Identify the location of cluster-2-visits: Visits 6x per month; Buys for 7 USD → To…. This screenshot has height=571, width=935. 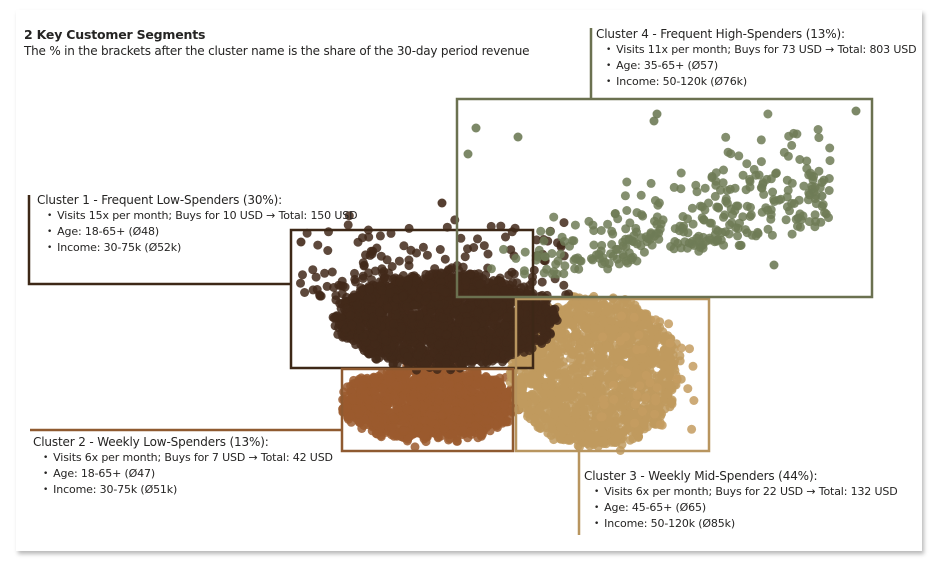
(188, 458).